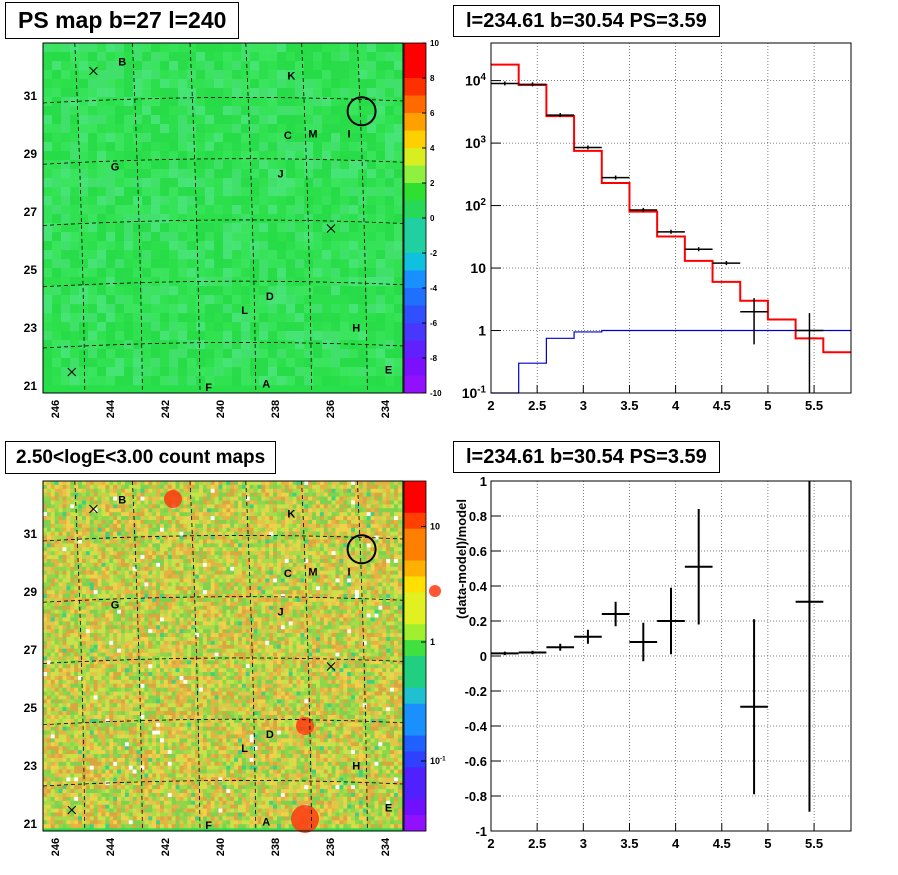  What do you see at coordinates (312, 572) in the screenshot?
I see `source-label: M` at bounding box center [312, 572].